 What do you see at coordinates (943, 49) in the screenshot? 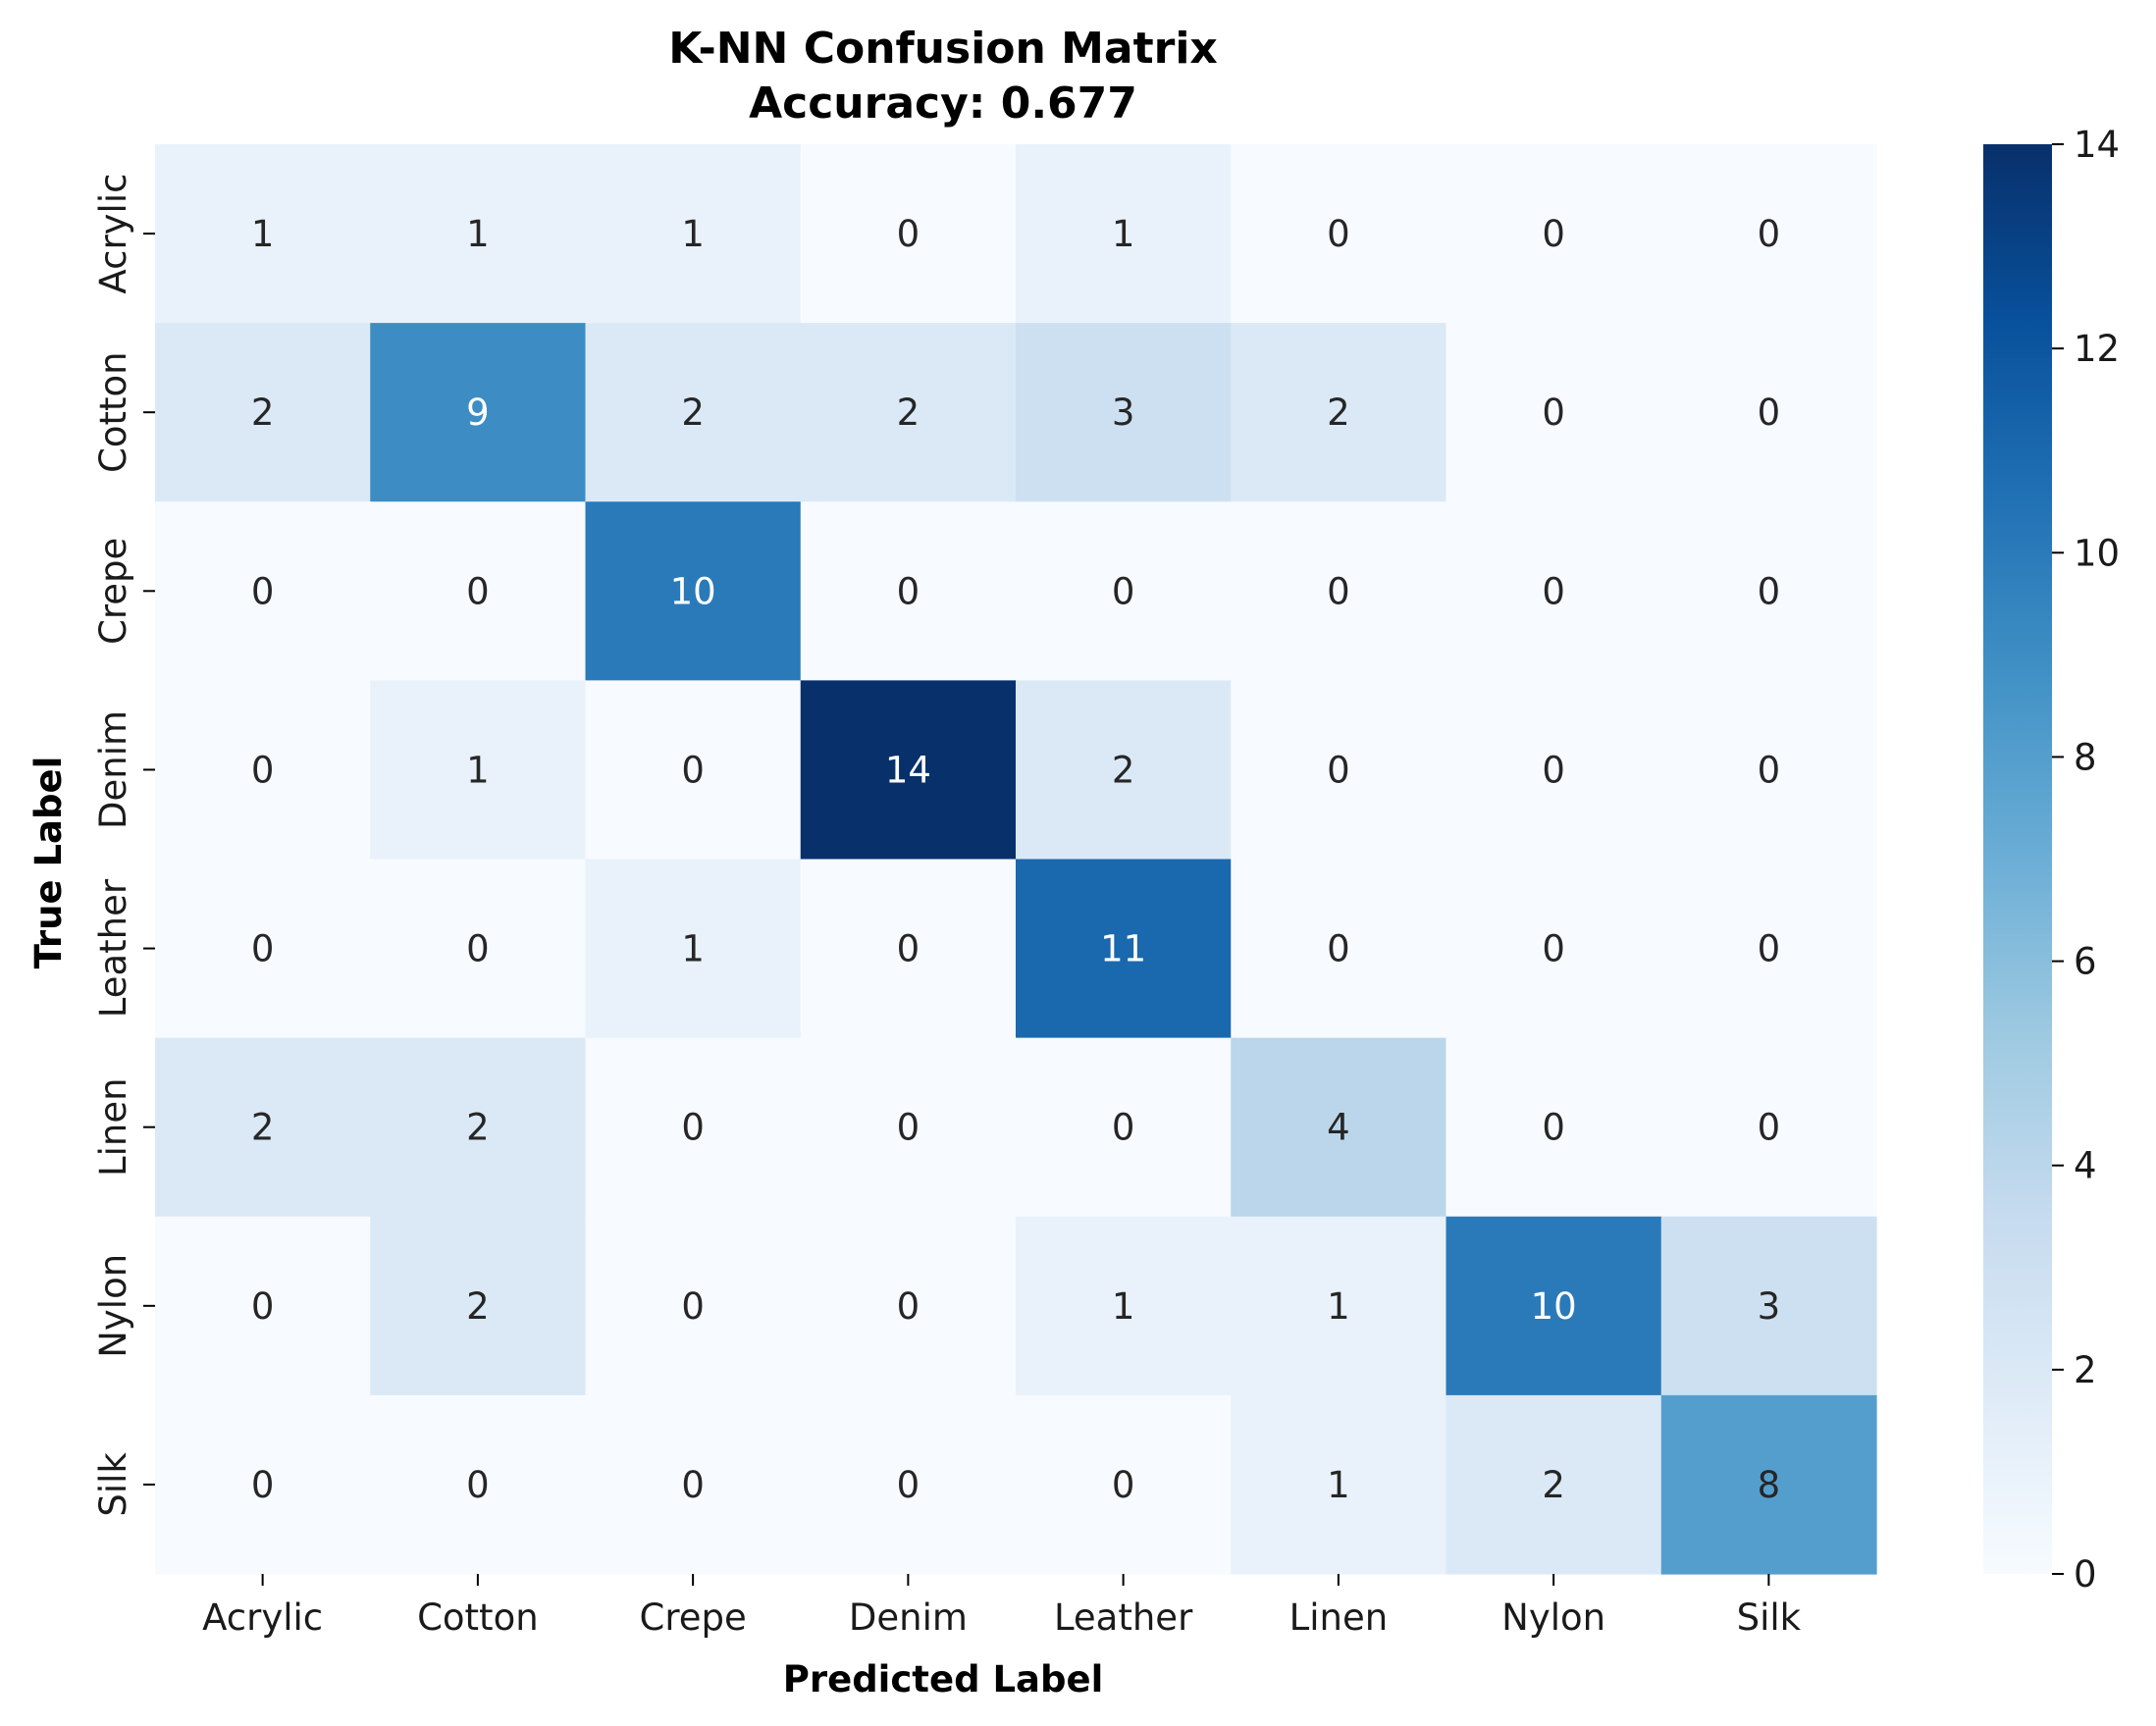
I see `chart-title: K-NN Confusion Matrix` at bounding box center [943, 49].